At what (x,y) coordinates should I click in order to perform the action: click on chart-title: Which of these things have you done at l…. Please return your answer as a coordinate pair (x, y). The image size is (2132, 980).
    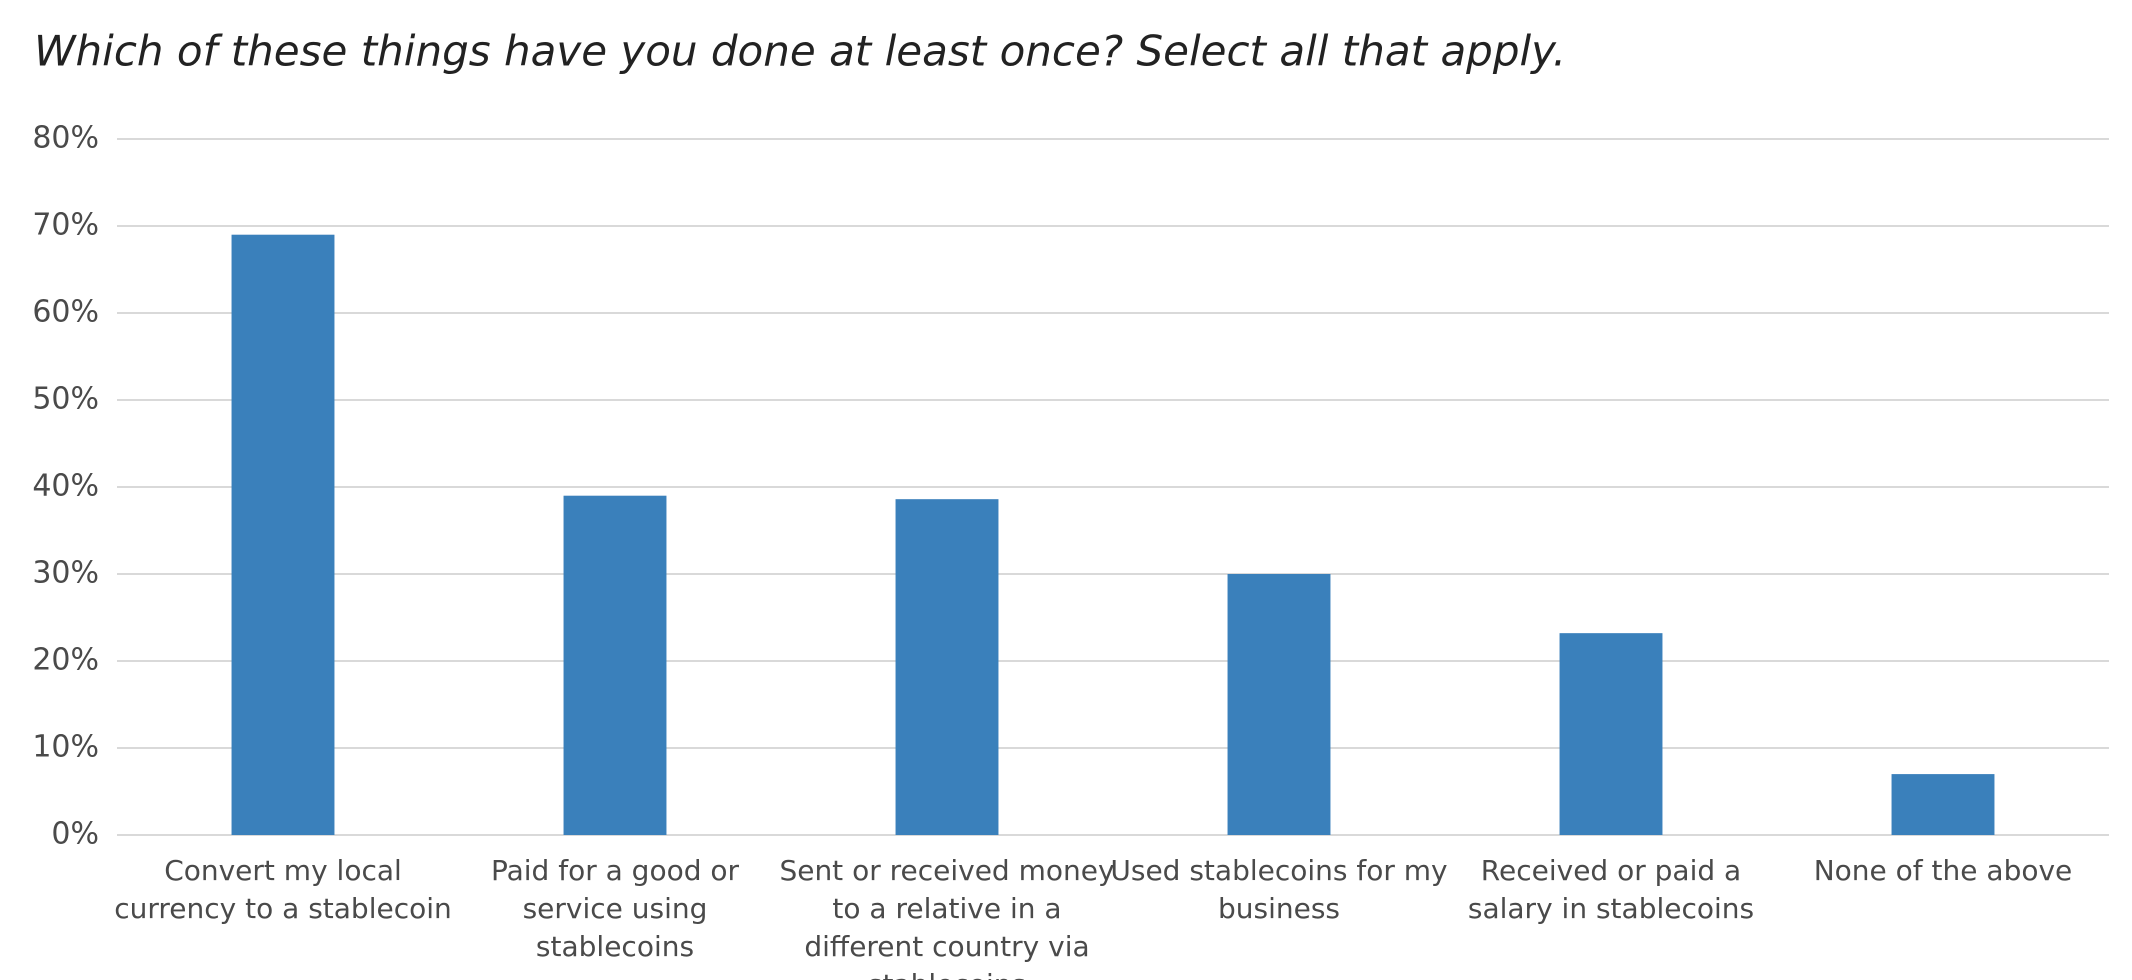
    Looking at the image, I should click on (800, 51).